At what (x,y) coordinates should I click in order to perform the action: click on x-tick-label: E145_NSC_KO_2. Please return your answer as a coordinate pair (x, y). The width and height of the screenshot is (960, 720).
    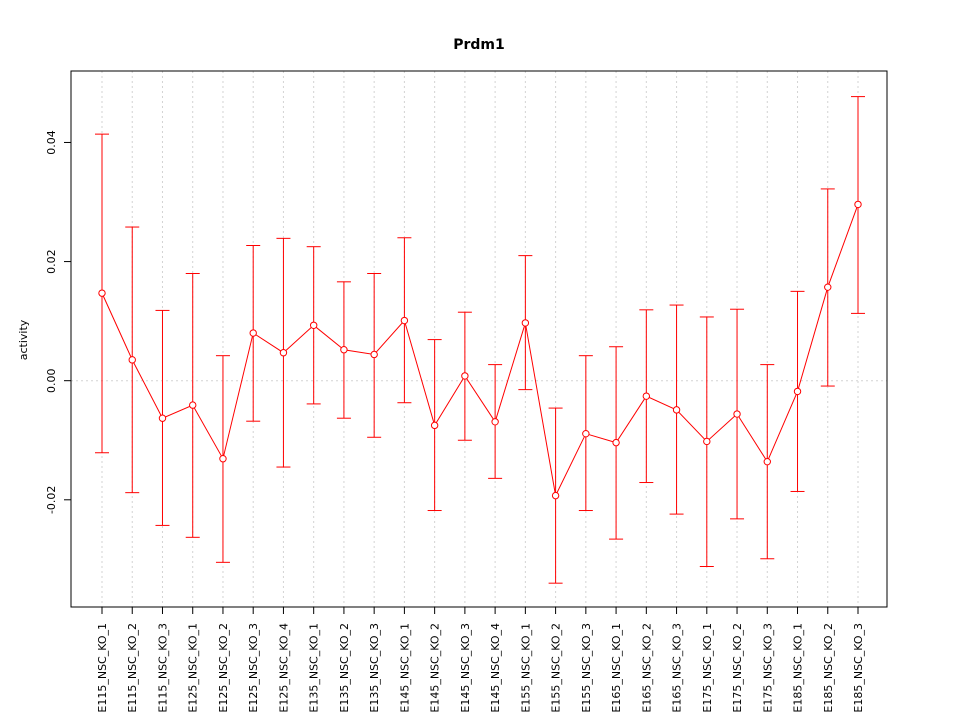
    Looking at the image, I should click on (435, 668).